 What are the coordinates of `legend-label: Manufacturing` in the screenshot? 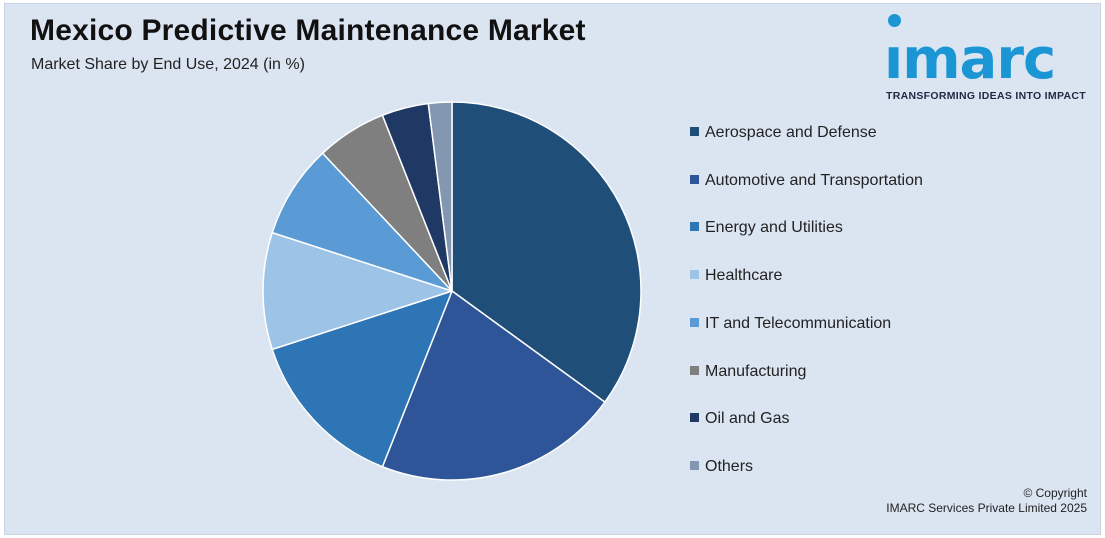 It's located at (756, 371).